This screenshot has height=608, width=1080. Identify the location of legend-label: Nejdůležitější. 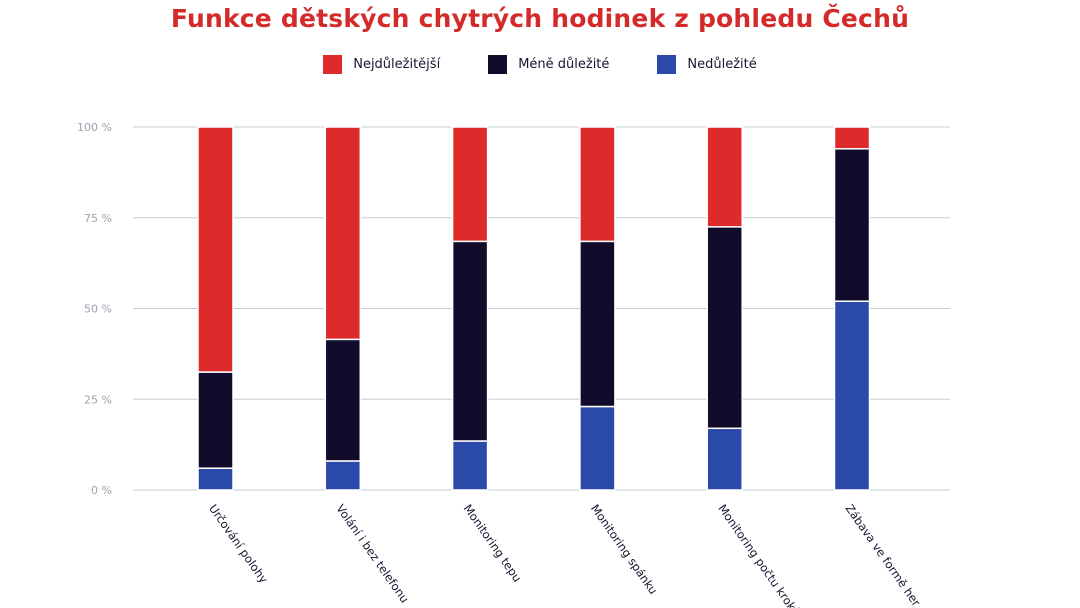
(397, 64).